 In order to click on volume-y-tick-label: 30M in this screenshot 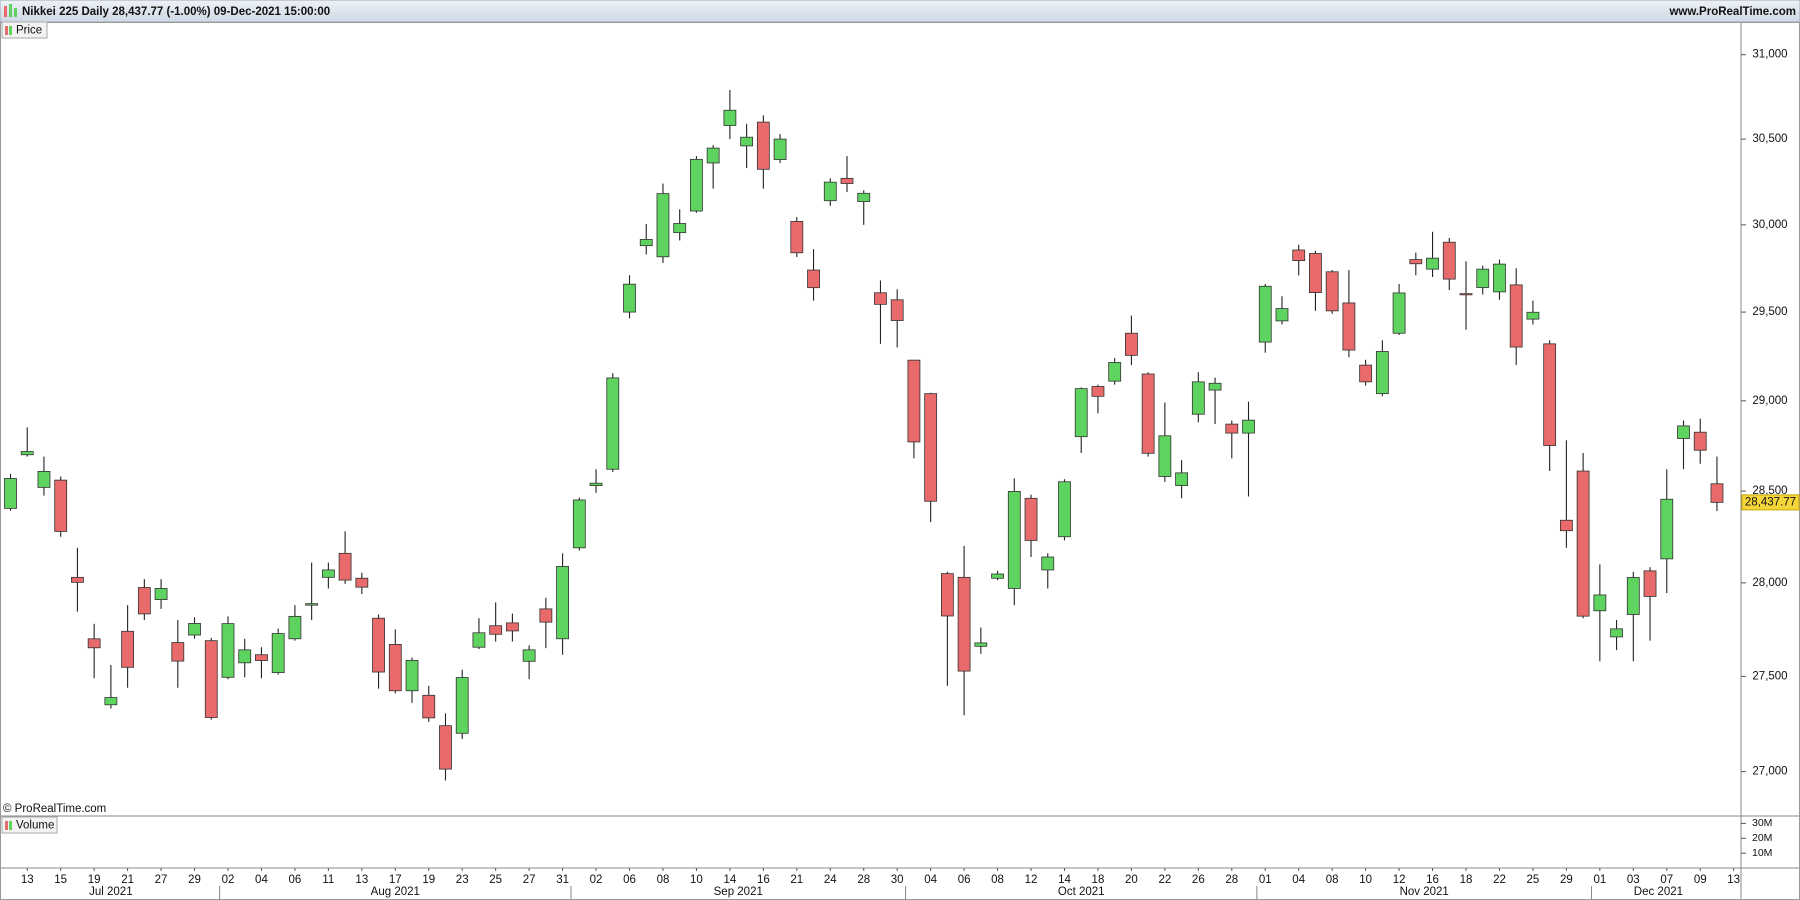, I will do `click(1762, 823)`.